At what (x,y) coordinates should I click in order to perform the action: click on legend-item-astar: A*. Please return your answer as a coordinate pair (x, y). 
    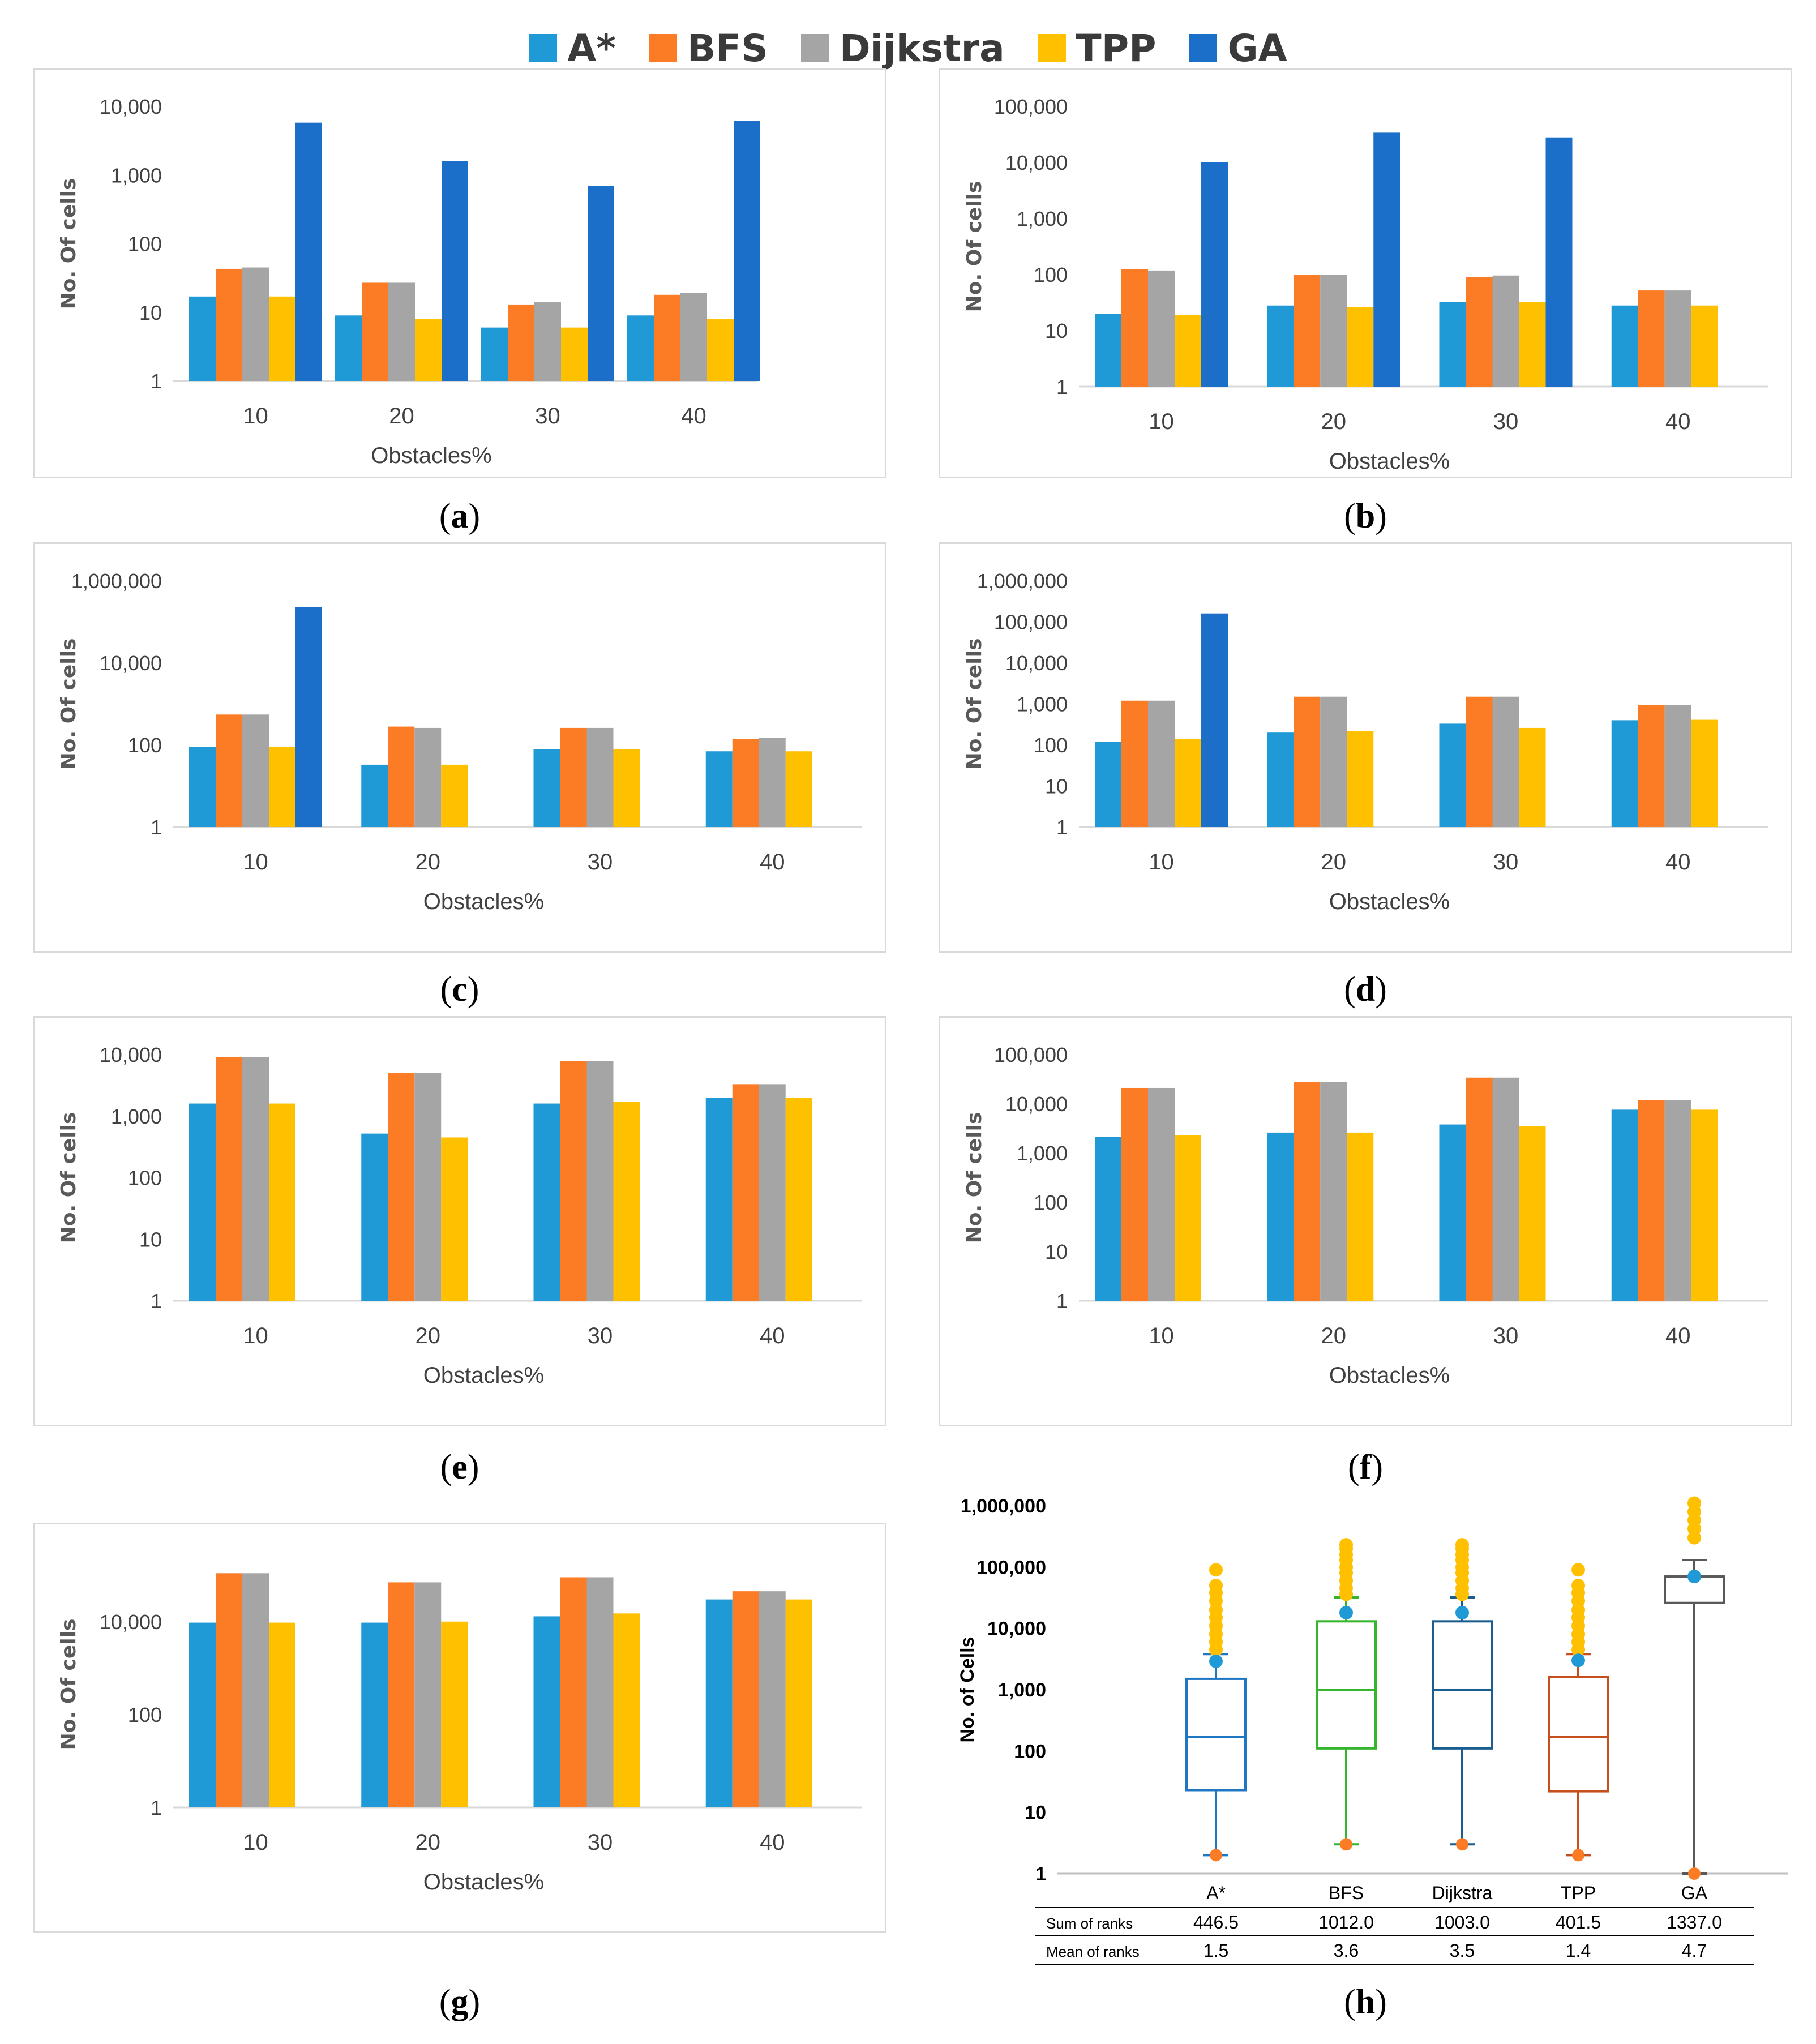
    Looking at the image, I should click on (572, 48).